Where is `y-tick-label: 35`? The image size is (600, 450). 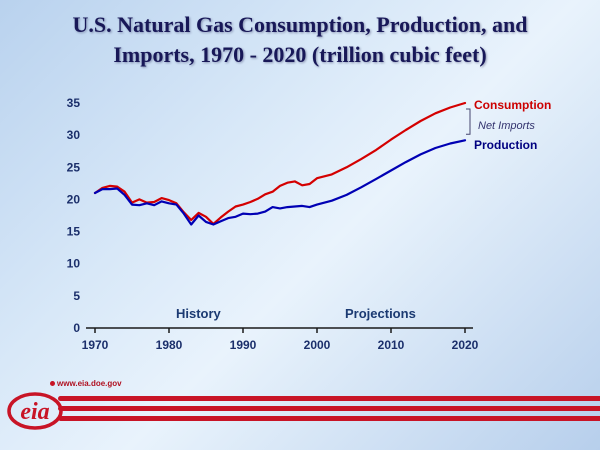
y-tick-label: 35 is located at coordinates (74, 103).